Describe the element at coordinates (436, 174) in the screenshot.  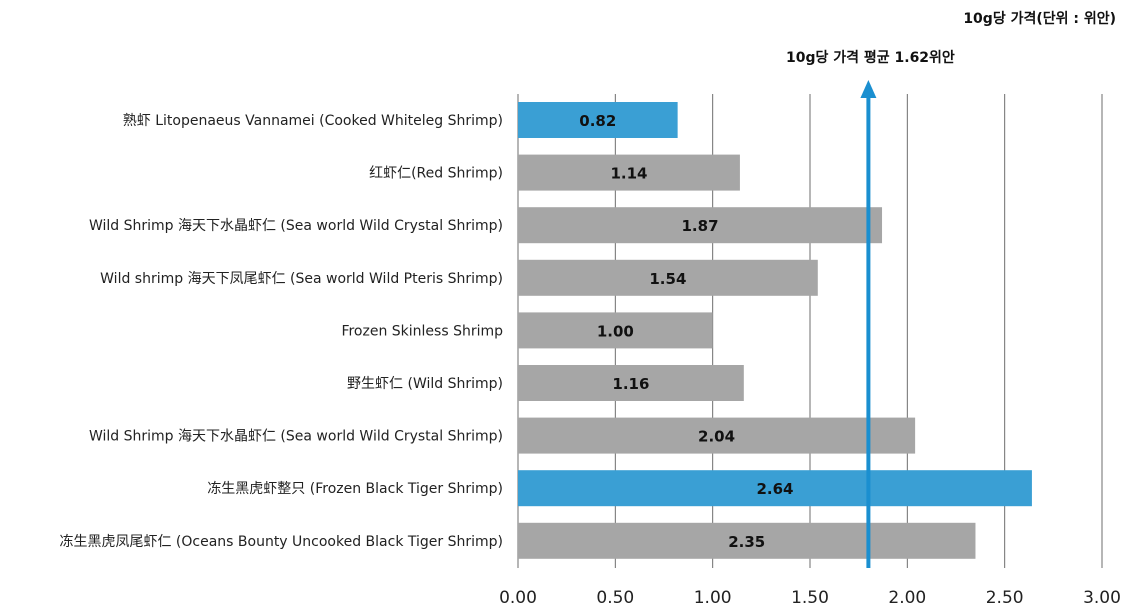
I see `category-label: 红虾仁(Red Shrimp)` at that location.